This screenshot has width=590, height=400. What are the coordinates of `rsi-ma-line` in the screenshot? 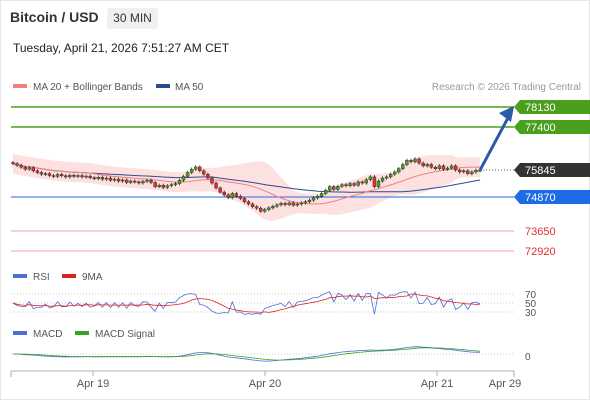 It's located at (246, 303).